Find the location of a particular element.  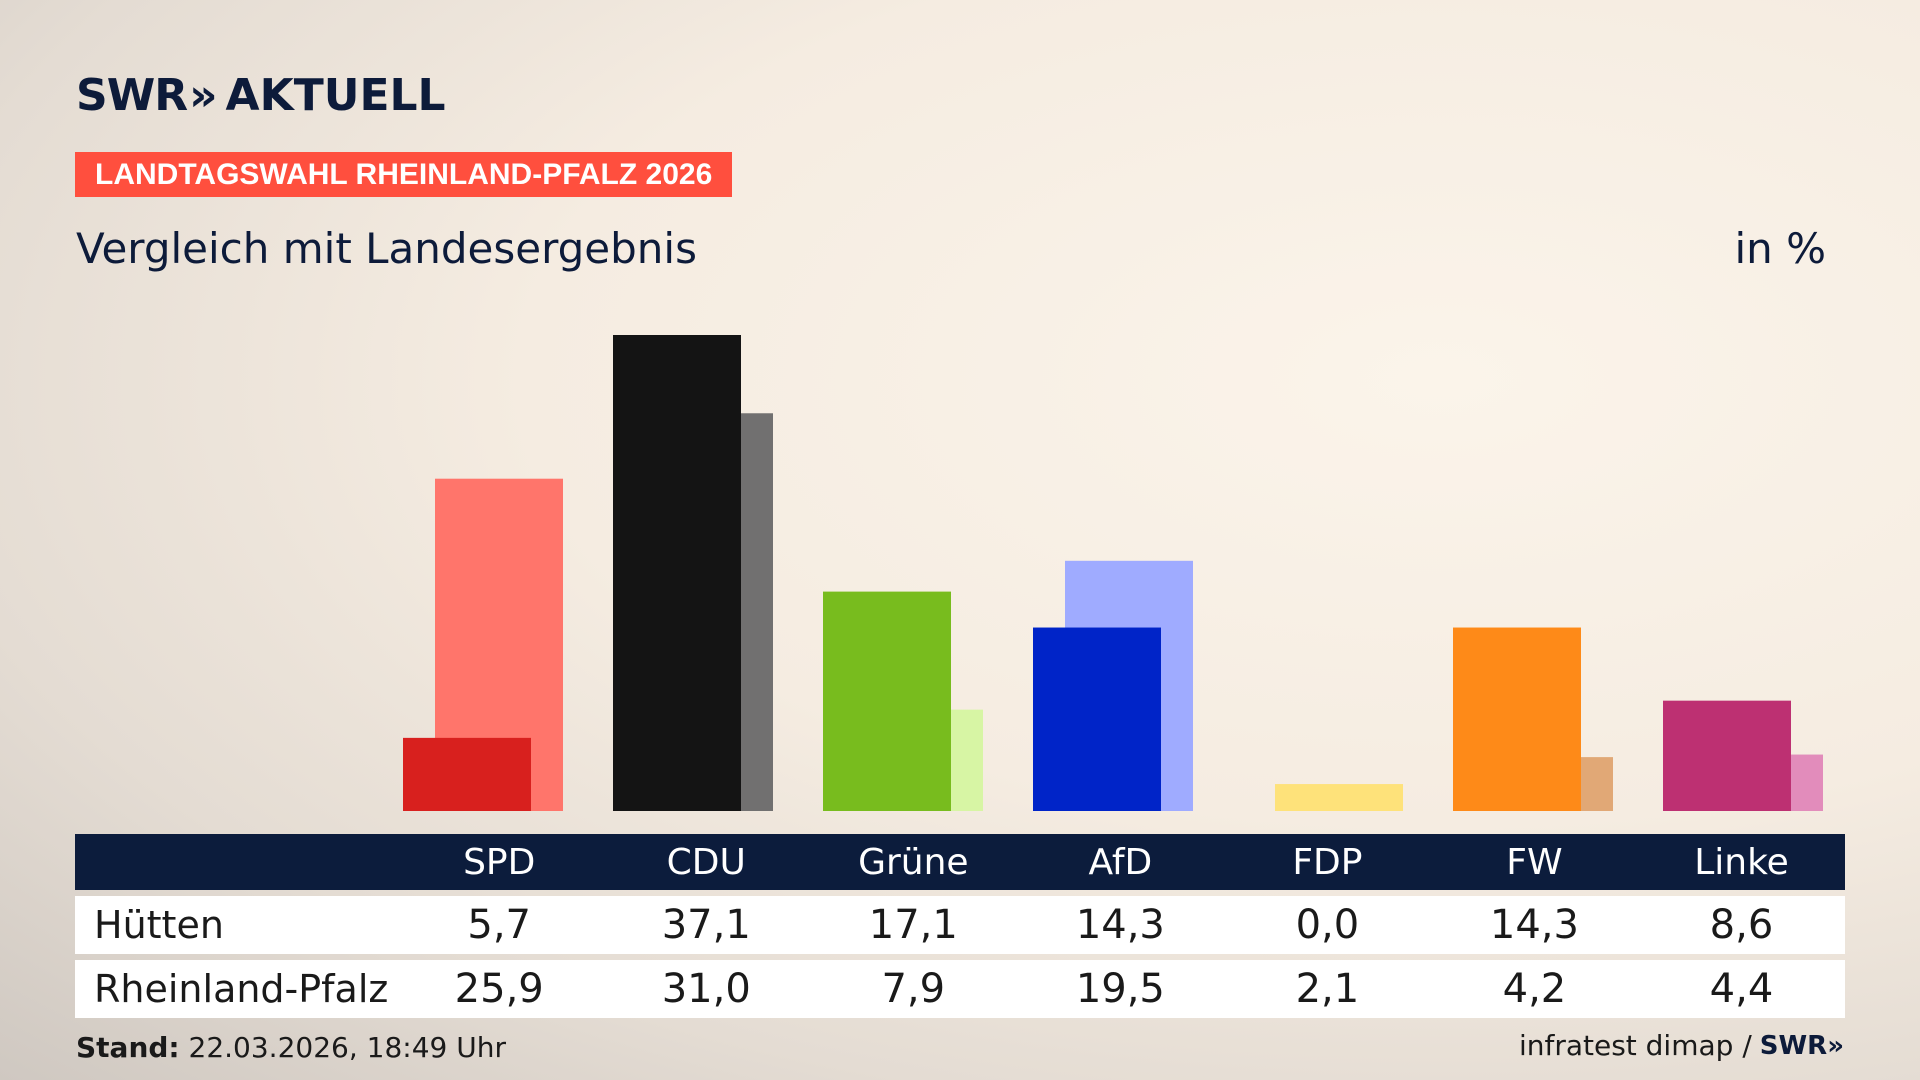

value-cell: 5,7 is located at coordinates (499, 925).